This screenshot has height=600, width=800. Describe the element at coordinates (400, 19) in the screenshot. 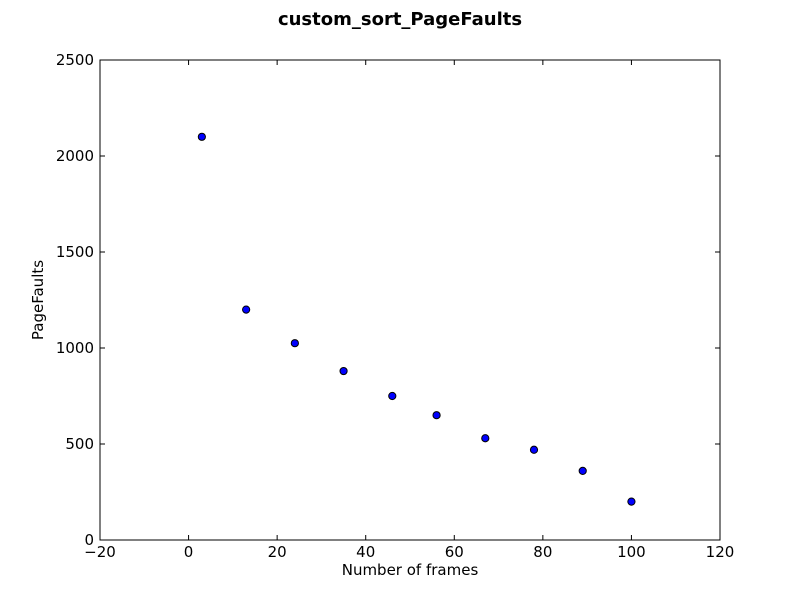

I see `chart-title: custom_sort_PageFaults` at that location.